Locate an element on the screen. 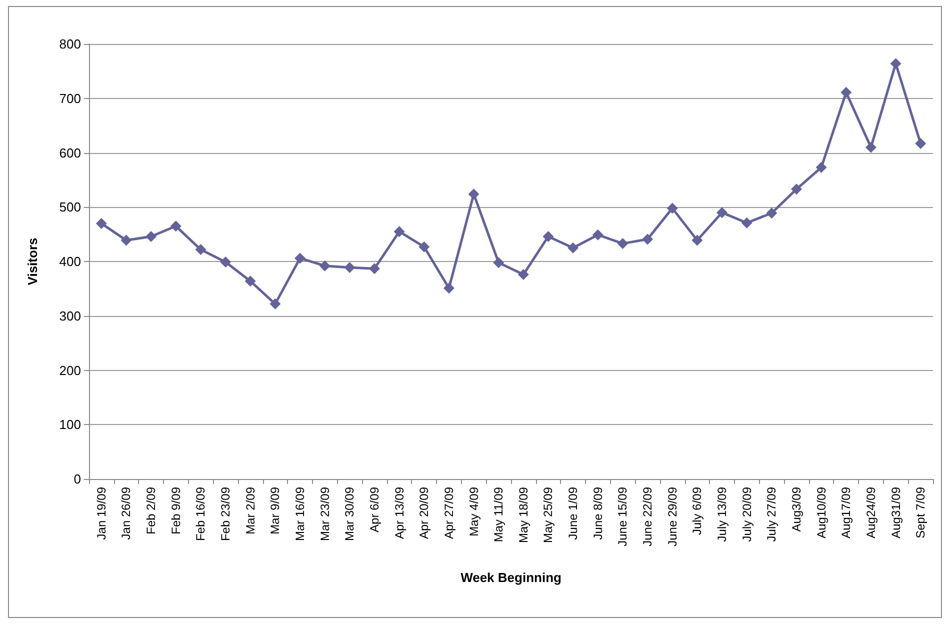 The image size is (945, 624). x-tick-label: Aug17/09 is located at coordinates (846, 512).